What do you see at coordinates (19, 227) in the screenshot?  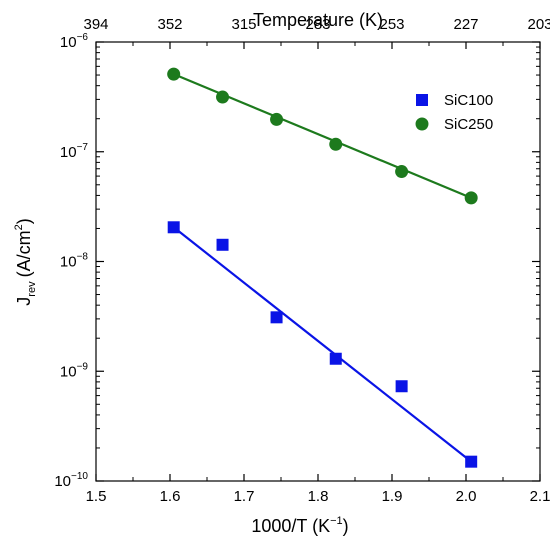 I see `y-axis-title-sup: 2` at bounding box center [19, 227].